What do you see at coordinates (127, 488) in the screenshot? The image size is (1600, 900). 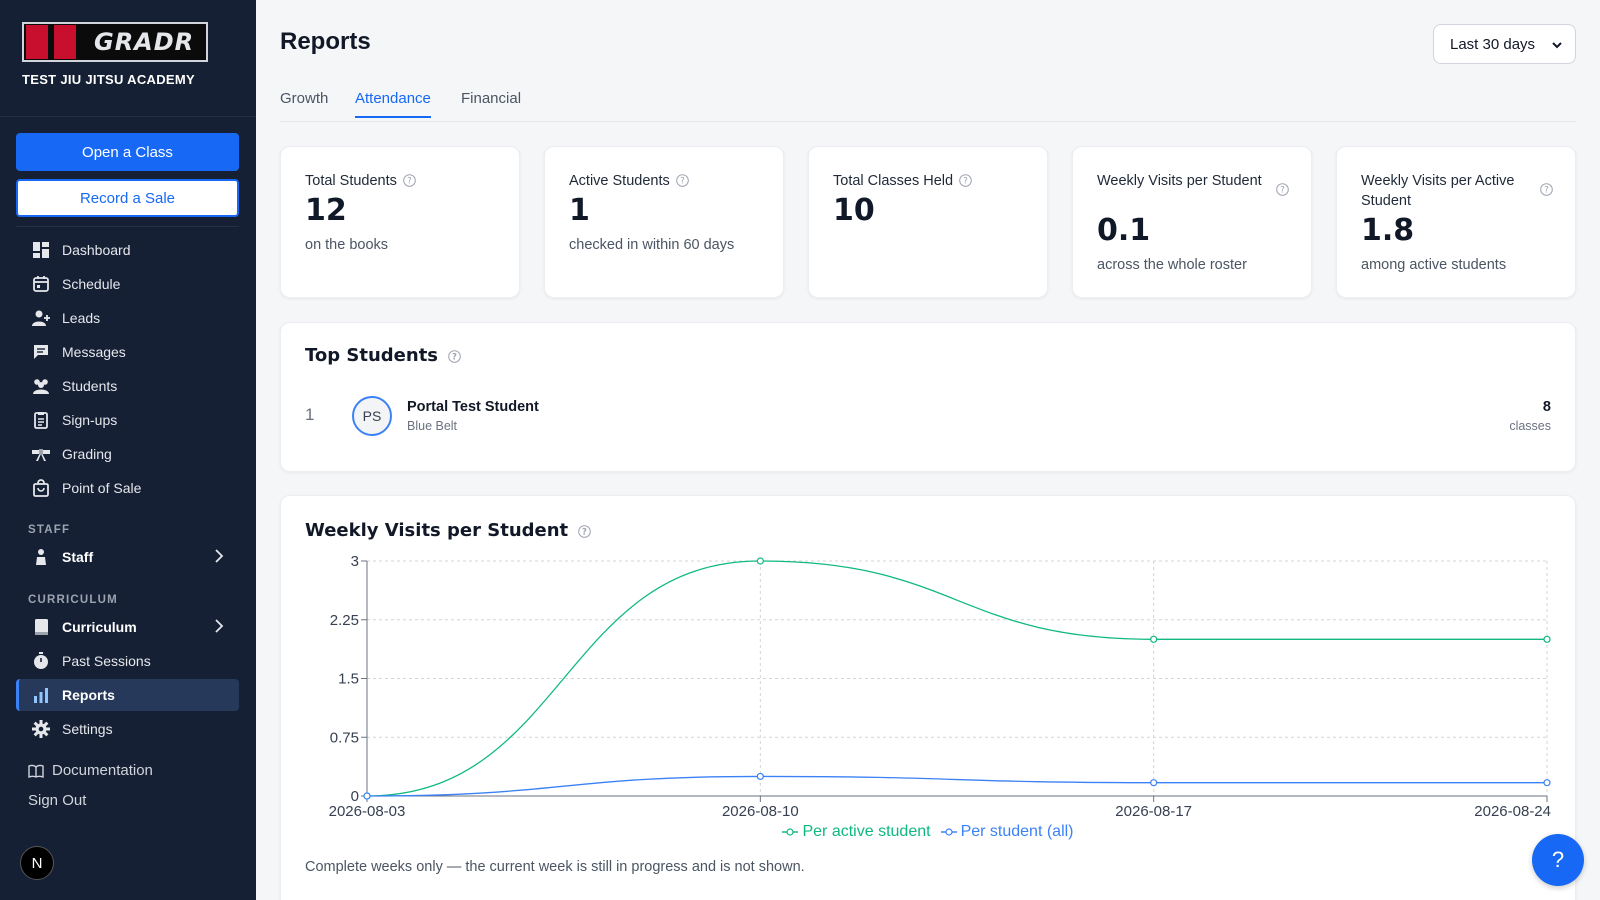 I see `sidebar-item-point-of-sale: Point of Sale` at bounding box center [127, 488].